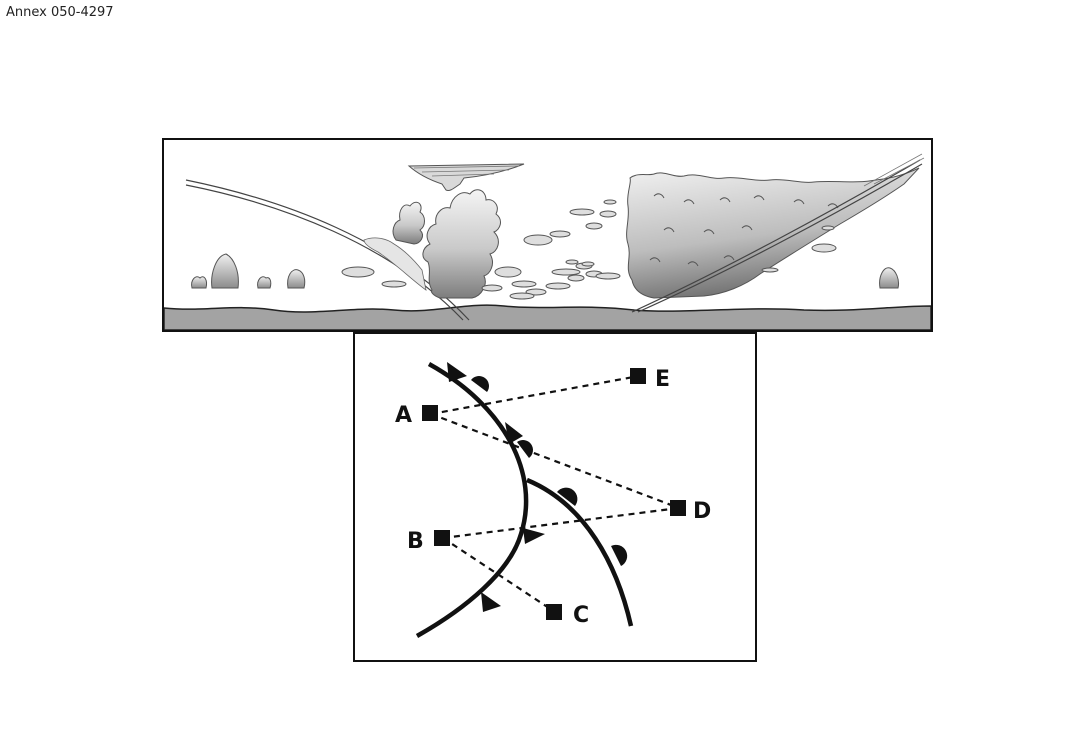 Image resolution: width=1085 pixels, height=756 pixels. What do you see at coordinates (442, 538) in the screenshot?
I see `point-b-marker` at bounding box center [442, 538].